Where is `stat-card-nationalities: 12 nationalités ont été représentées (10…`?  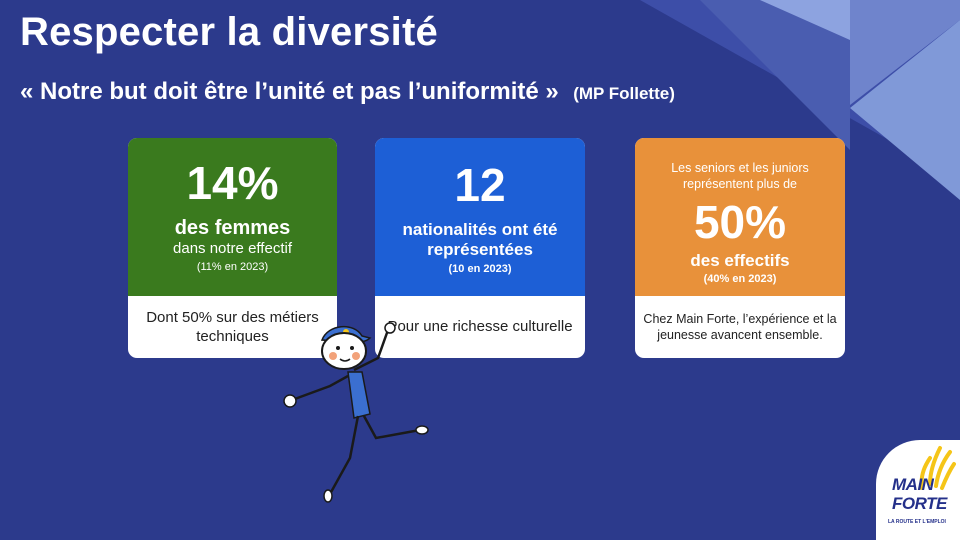 stat-card-nationalities: 12 nationalités ont été représentées (10… is located at coordinates (480, 248).